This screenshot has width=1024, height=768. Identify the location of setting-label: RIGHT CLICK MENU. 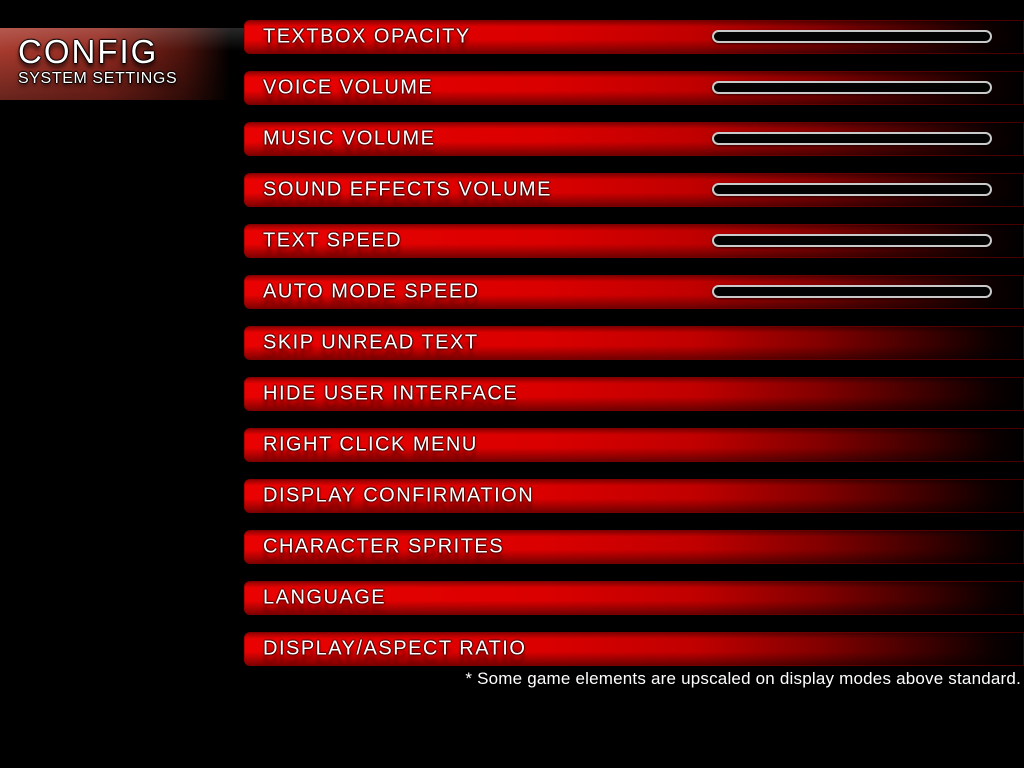
(370, 444).